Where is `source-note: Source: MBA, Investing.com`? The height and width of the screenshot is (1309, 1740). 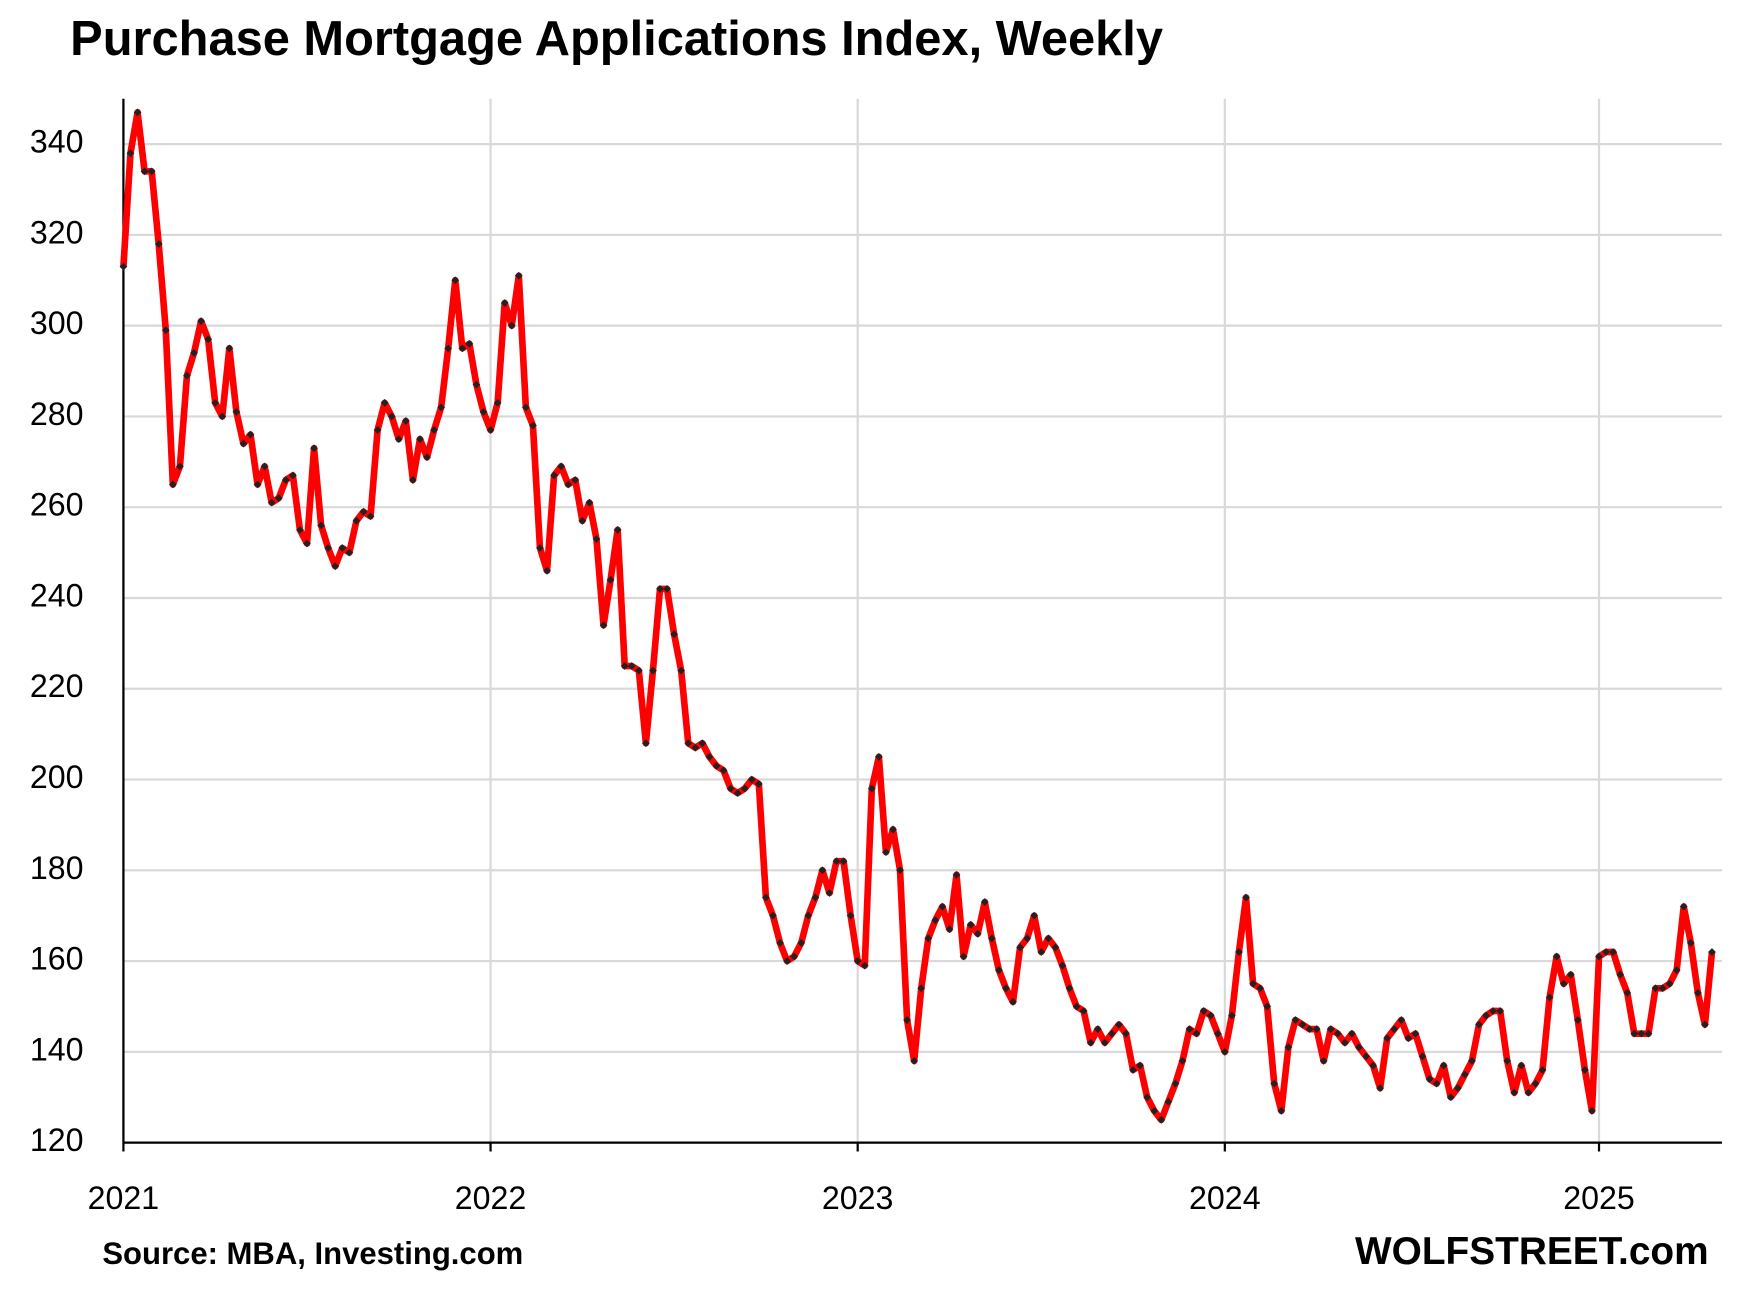 source-note: Source: MBA, Investing.com is located at coordinates (312, 1253).